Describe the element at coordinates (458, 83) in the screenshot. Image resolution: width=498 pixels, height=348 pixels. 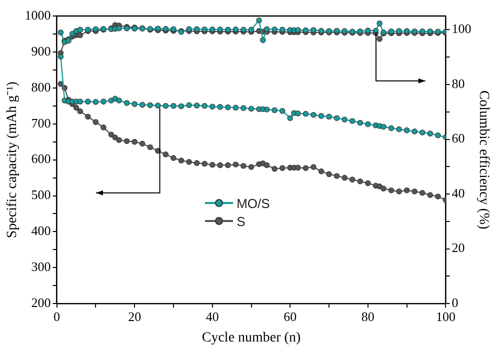
I see `y2-tick-label: 80` at that location.